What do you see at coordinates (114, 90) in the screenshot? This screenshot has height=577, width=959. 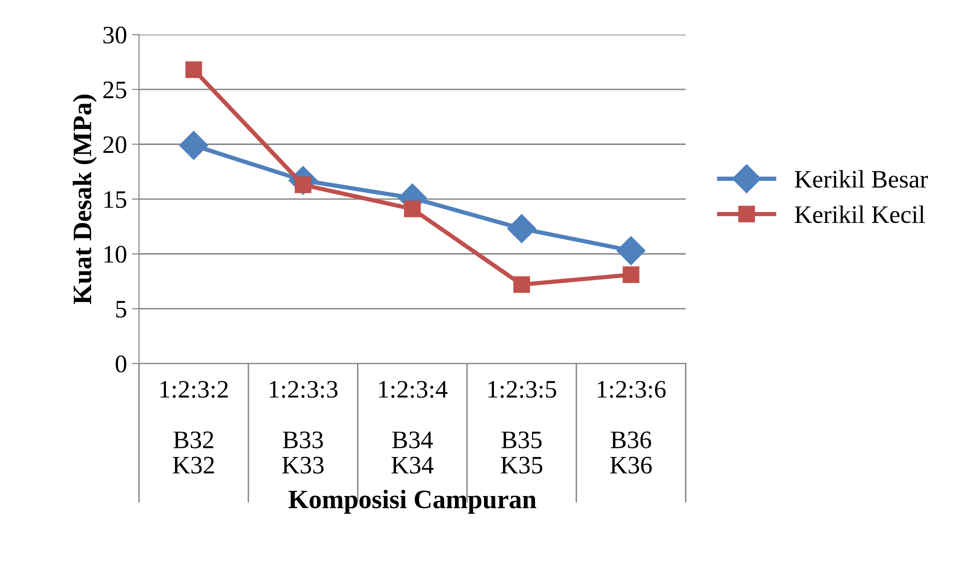 I see `y-tick-label: 25` at bounding box center [114, 90].